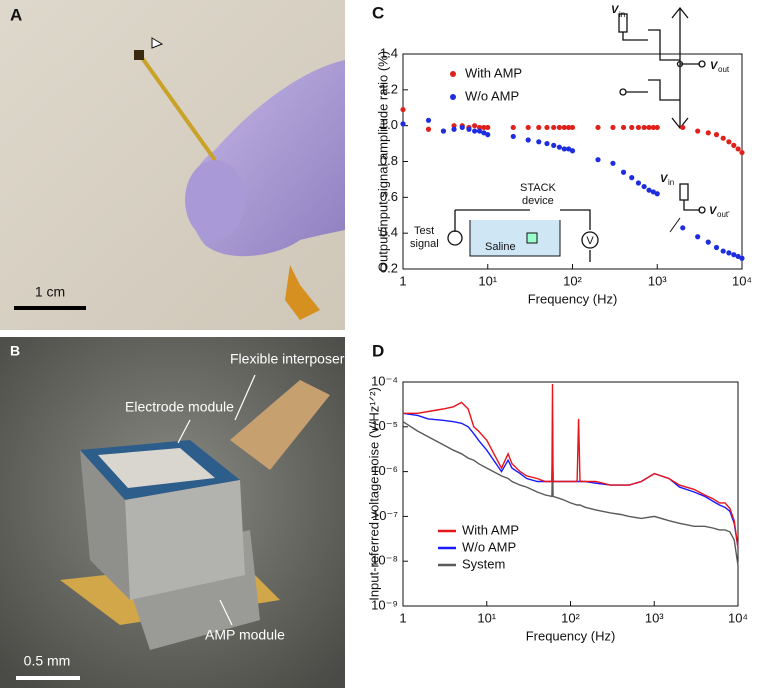 The height and width of the screenshot is (688, 757). I want to click on electrode-pad, so click(156, 468).